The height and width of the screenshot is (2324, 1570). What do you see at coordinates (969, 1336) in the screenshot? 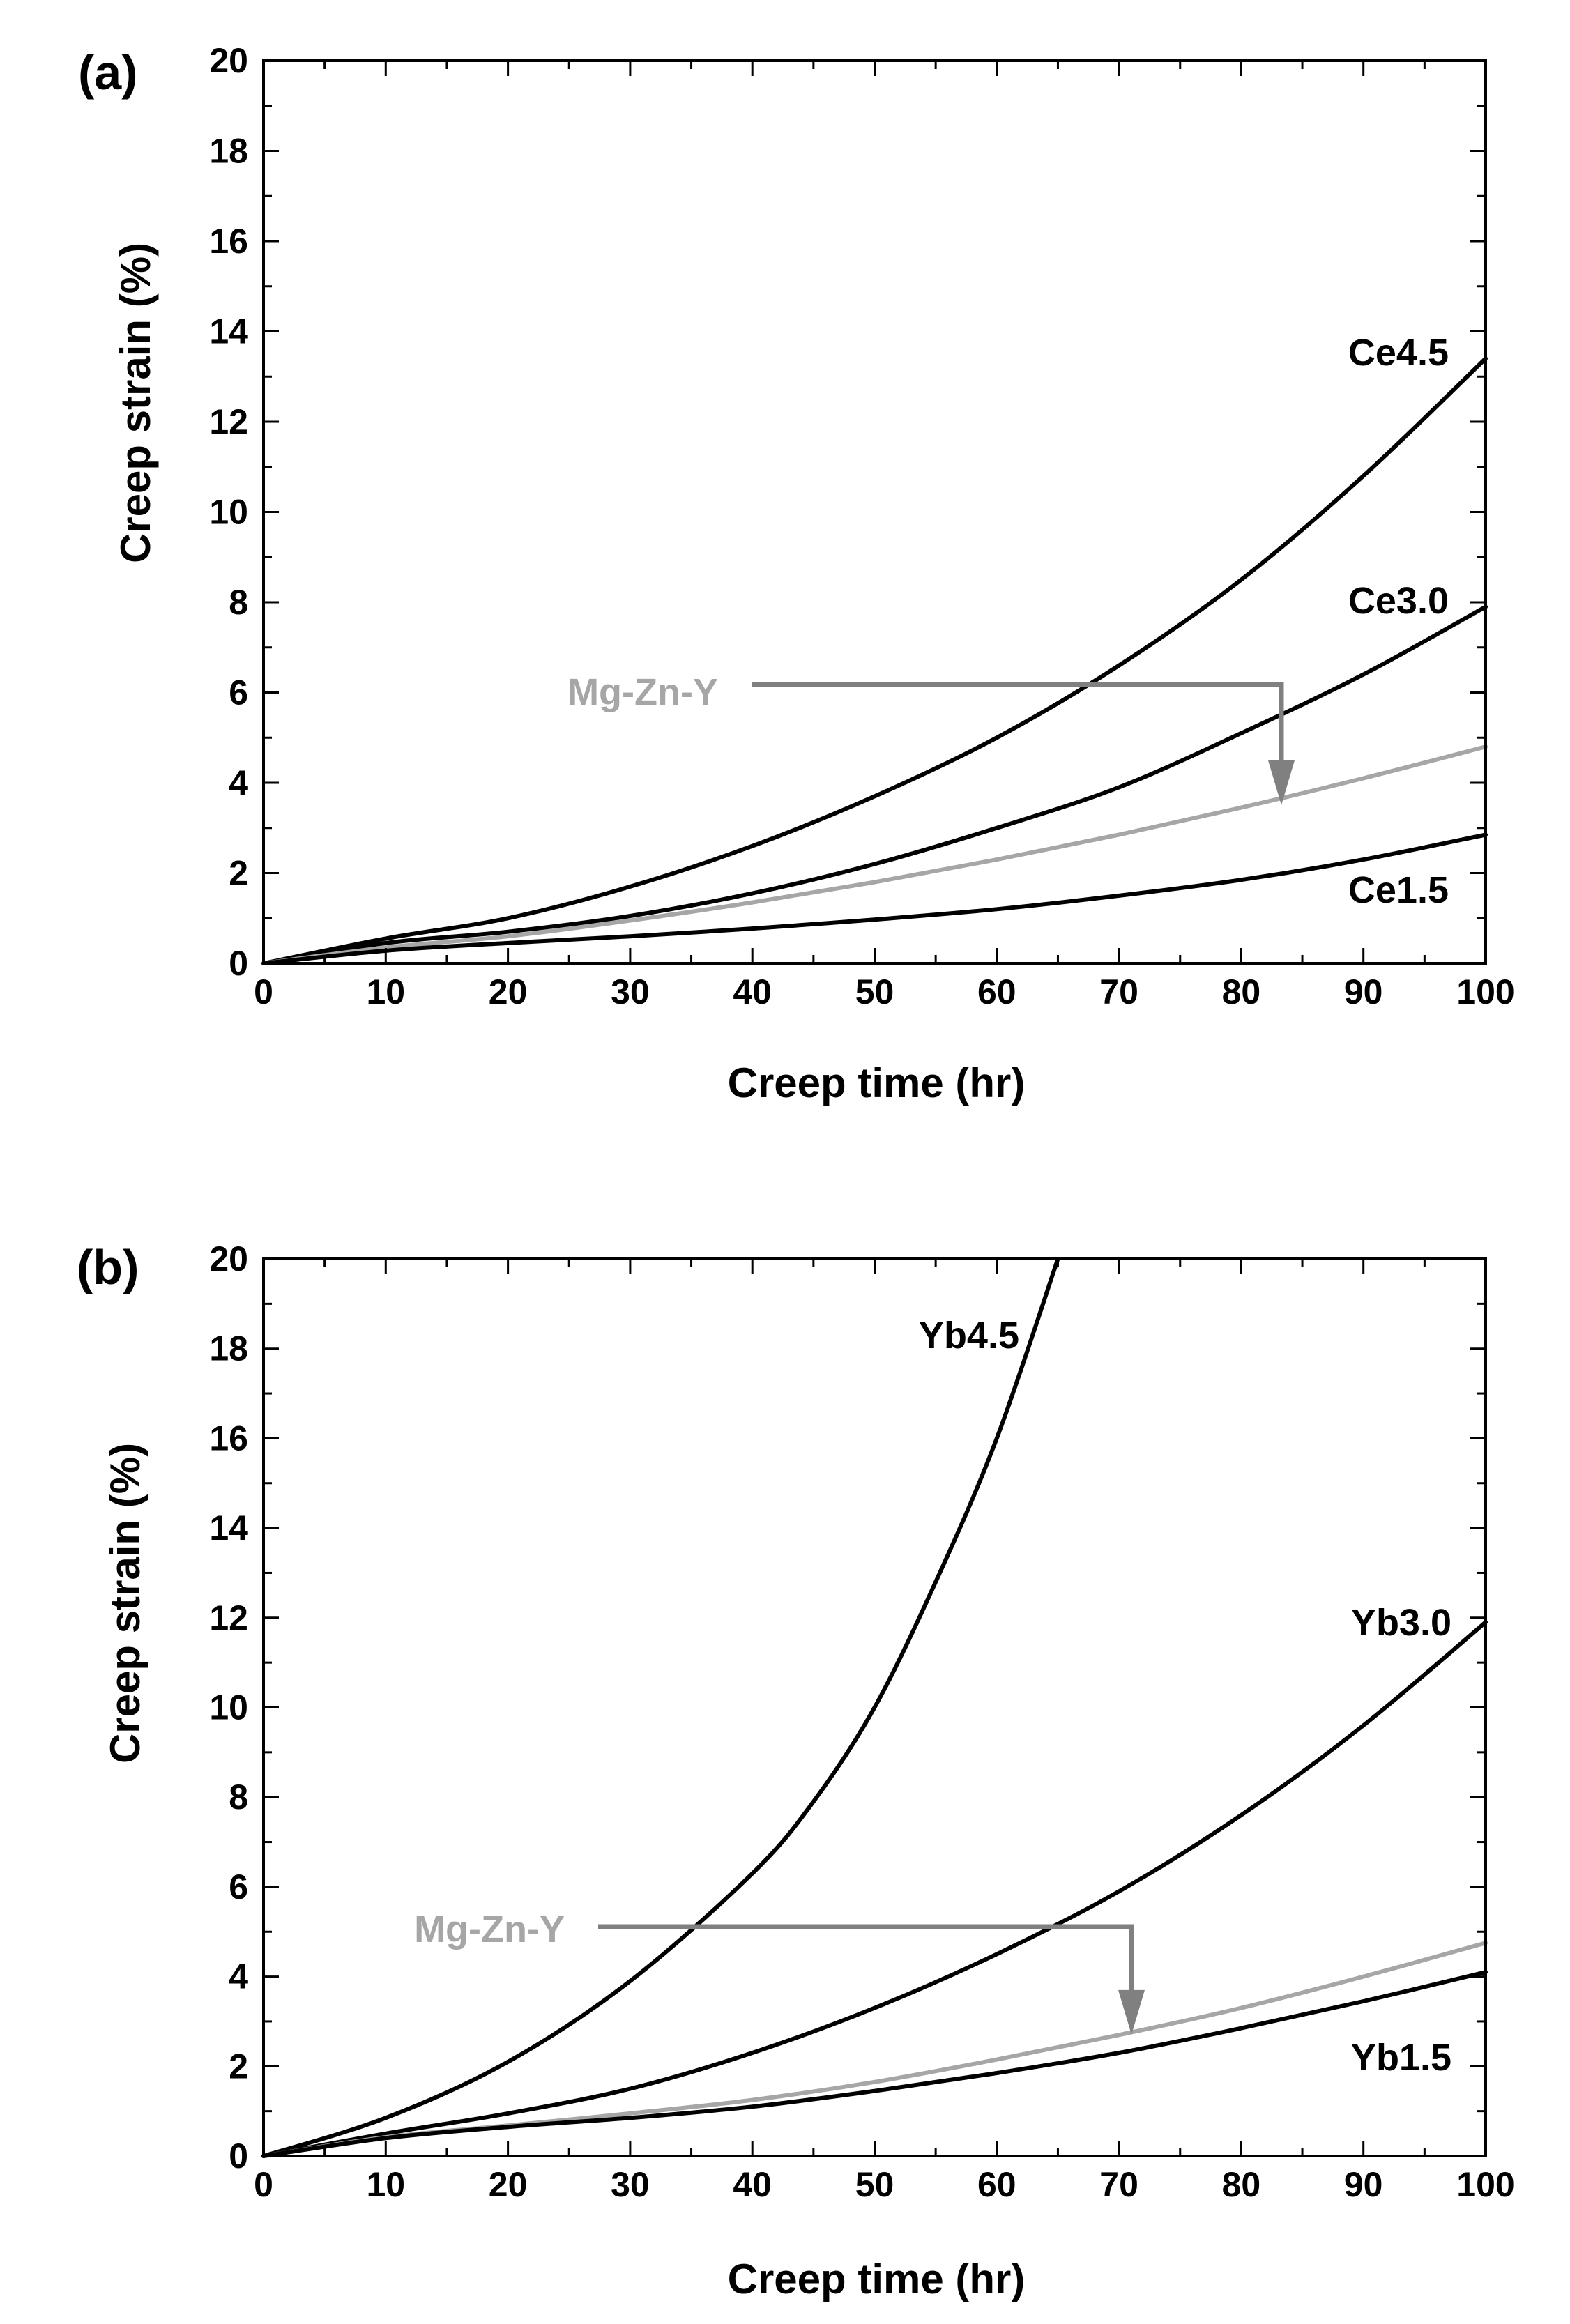
I see `series-label-yb45: Yb4.5` at bounding box center [969, 1336].